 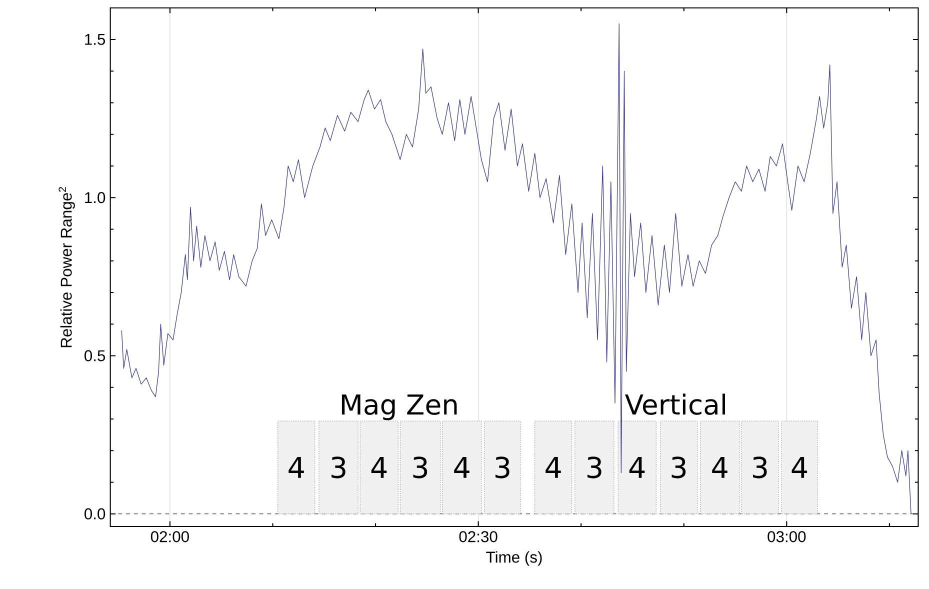 I want to click on y-tick-label: 1.0, so click(x=95, y=198).